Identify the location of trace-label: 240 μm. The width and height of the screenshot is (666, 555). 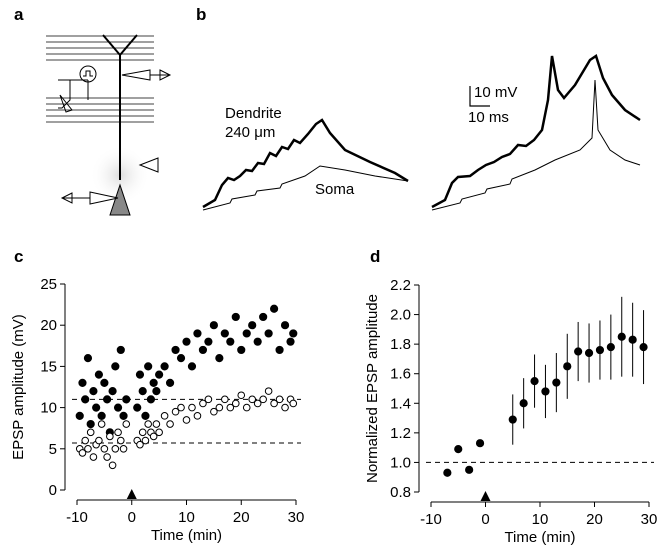
(250, 132).